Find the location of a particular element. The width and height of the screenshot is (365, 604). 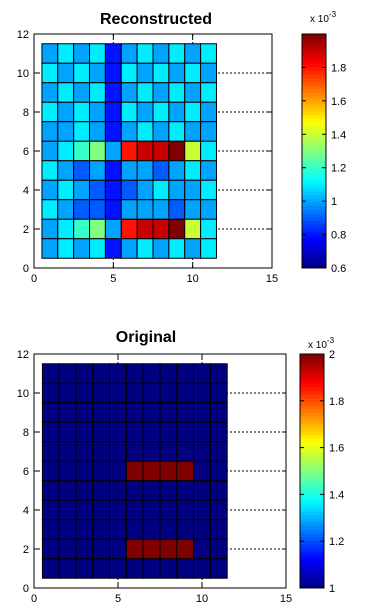

y-tick-label: 4 is located at coordinates (26, 191).